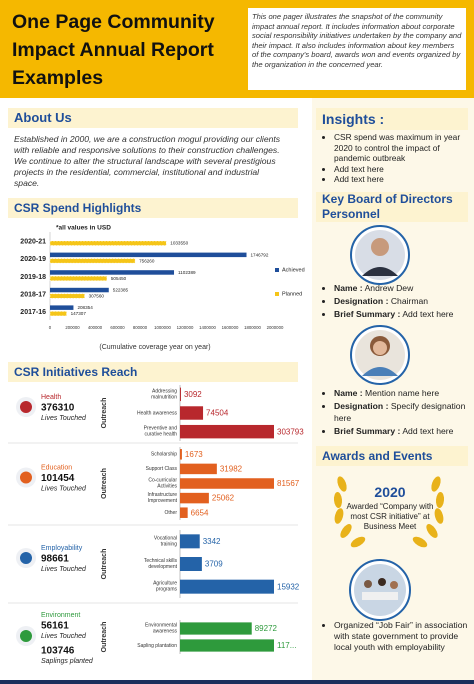  Describe the element at coordinates (55, 626) in the screenshot. I see `stat-value: 56161` at that location.